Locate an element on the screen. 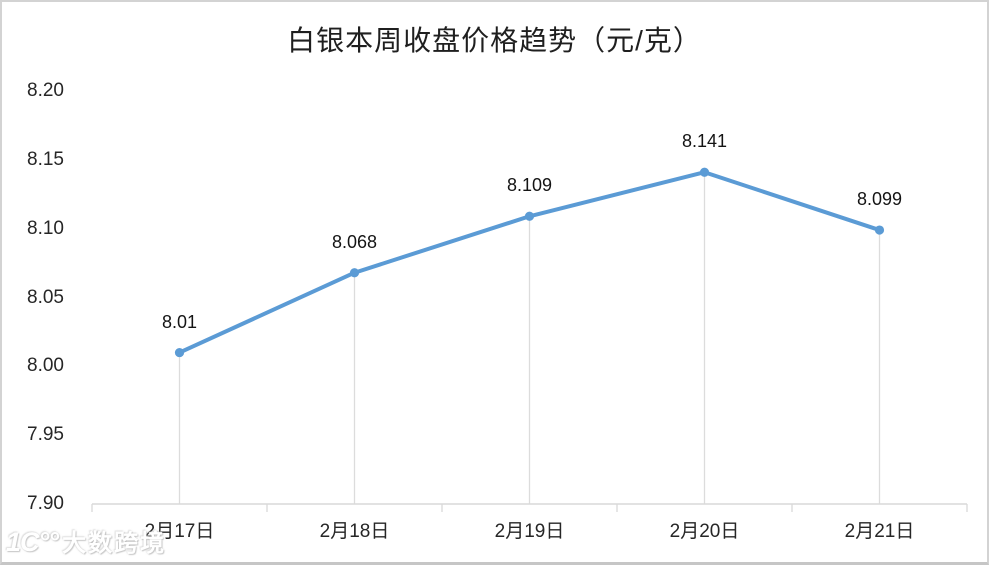  data-value-label: 8.099 is located at coordinates (879, 199).